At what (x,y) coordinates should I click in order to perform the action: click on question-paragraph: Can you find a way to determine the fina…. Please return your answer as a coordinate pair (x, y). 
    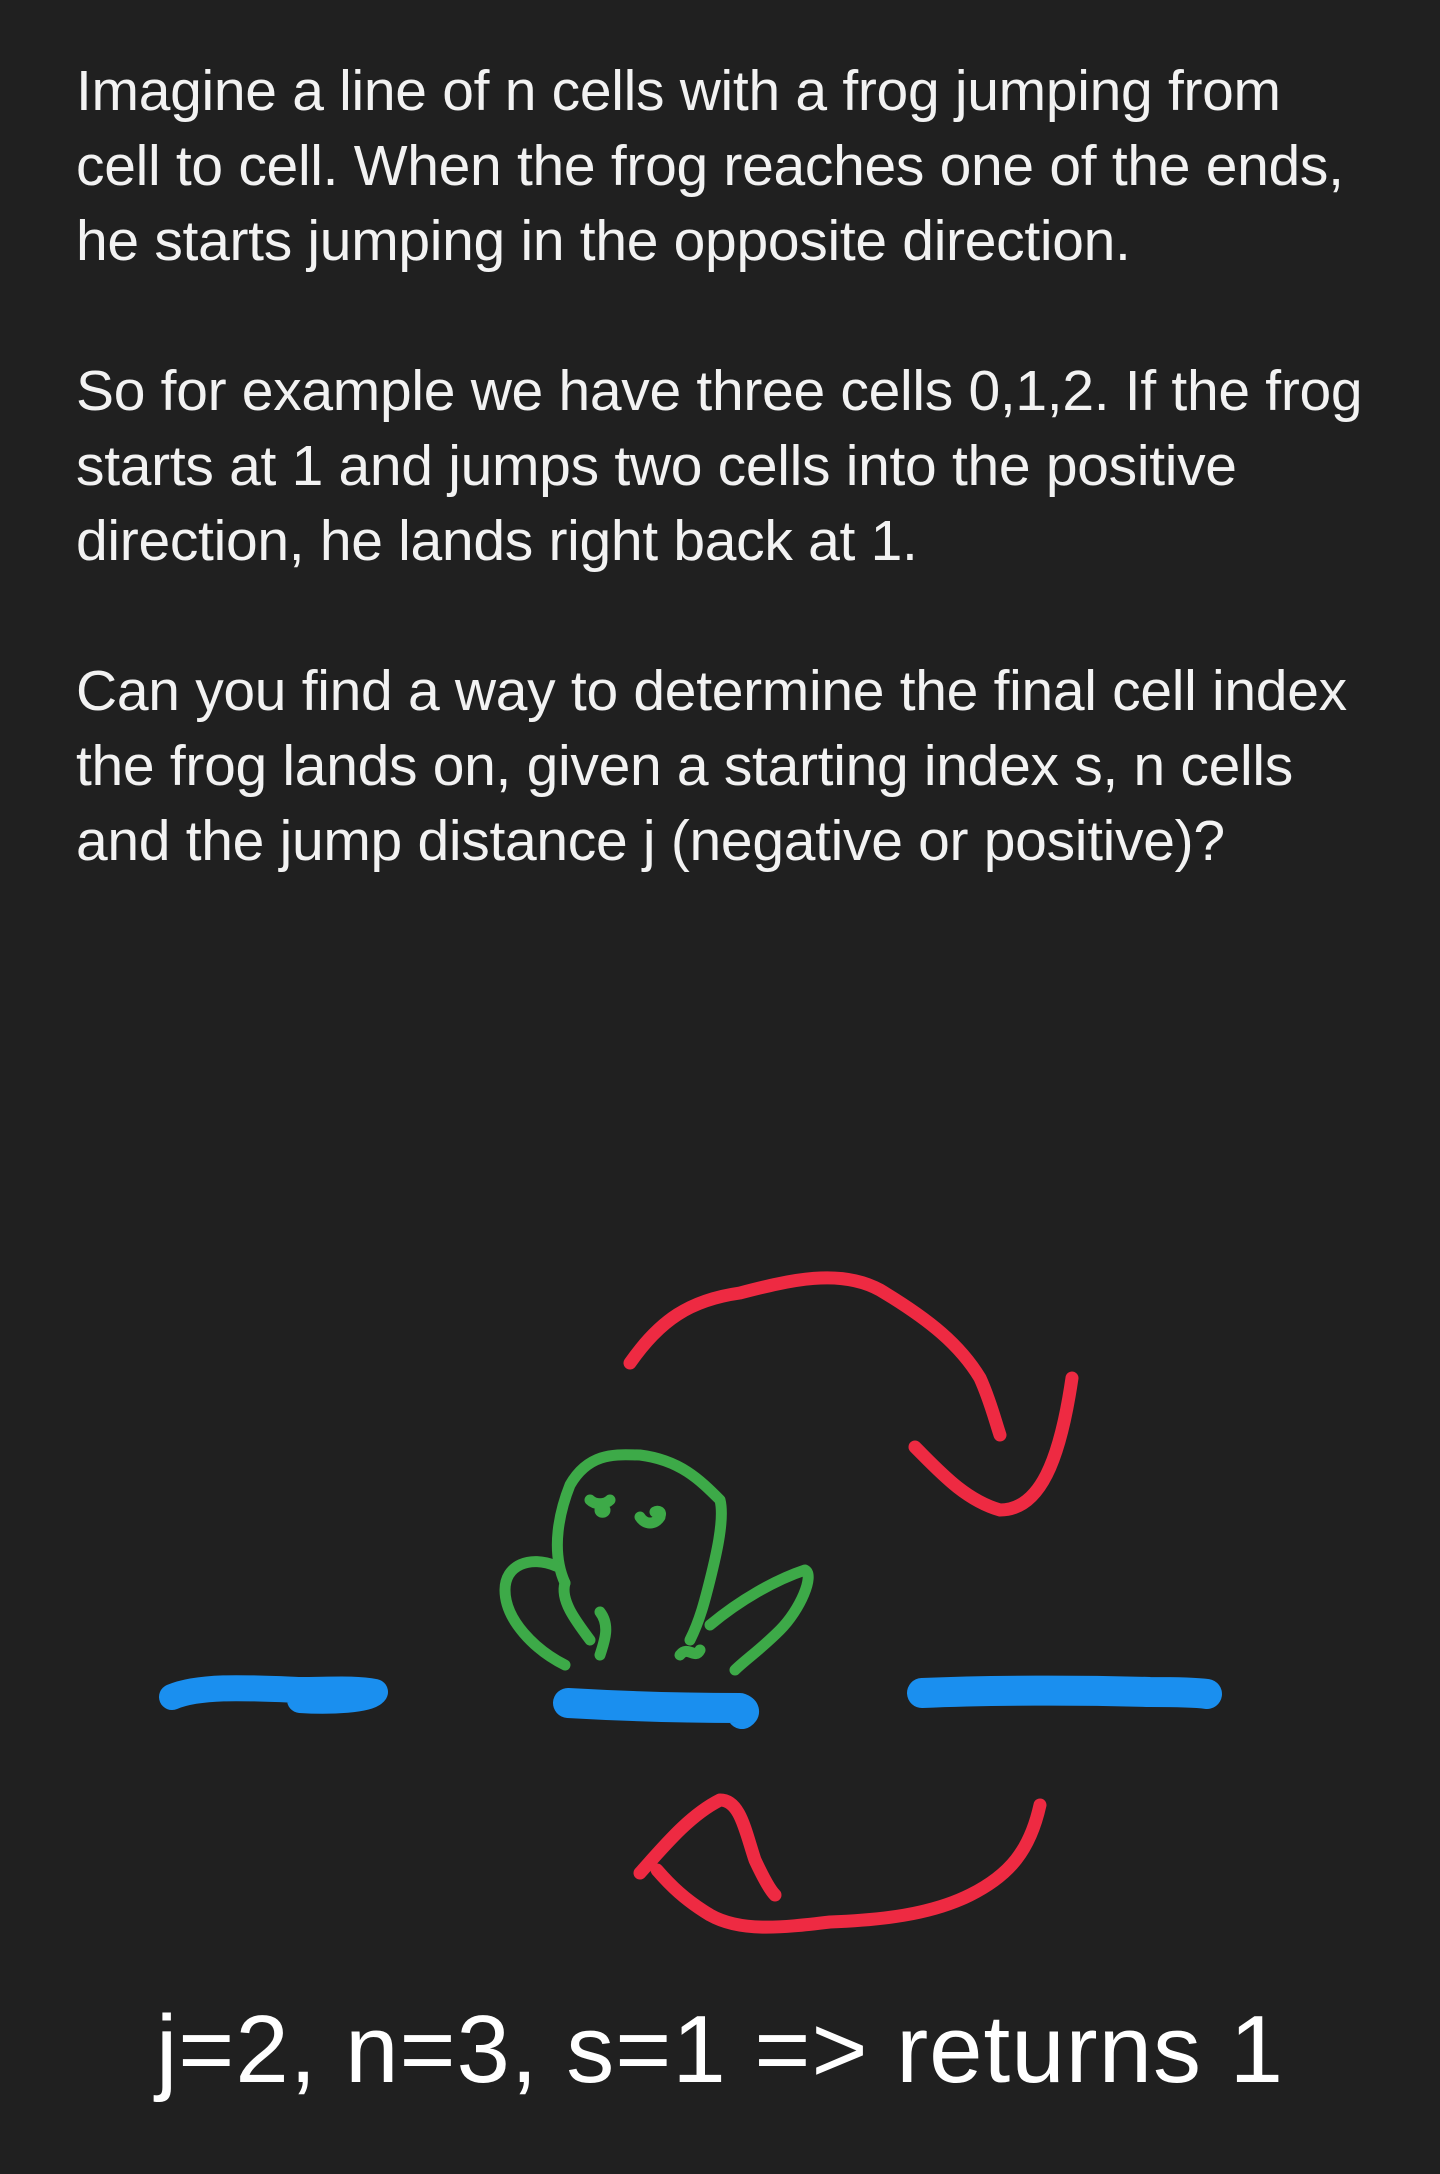
    Looking at the image, I should click on (711, 766).